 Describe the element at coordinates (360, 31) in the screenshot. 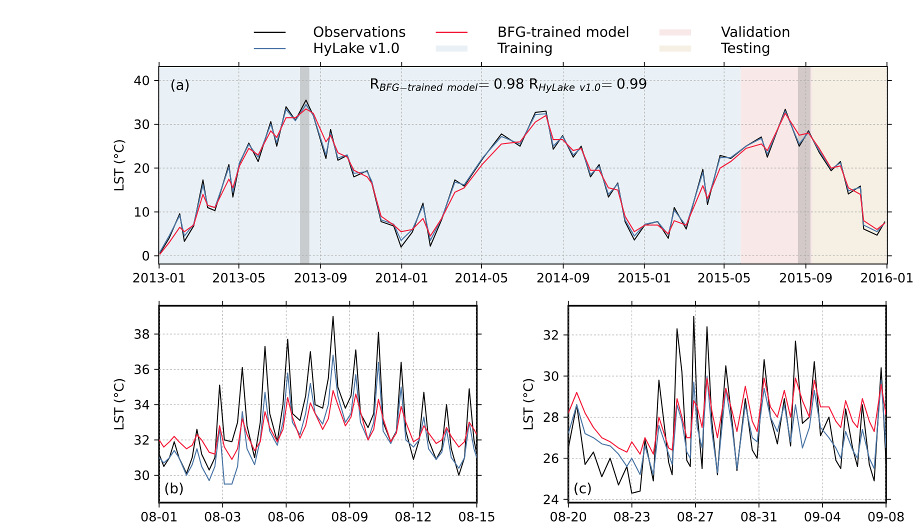

I see `legend-label: Observations` at that location.